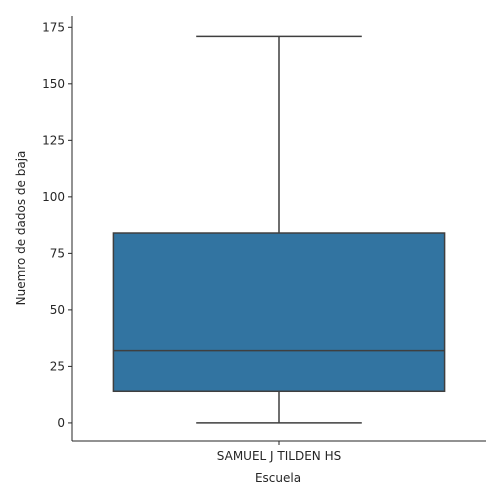 This screenshot has height=500, width=500. Describe the element at coordinates (21, 228) in the screenshot. I see `y-axis-label: Nuemro de dados de baja` at that location.